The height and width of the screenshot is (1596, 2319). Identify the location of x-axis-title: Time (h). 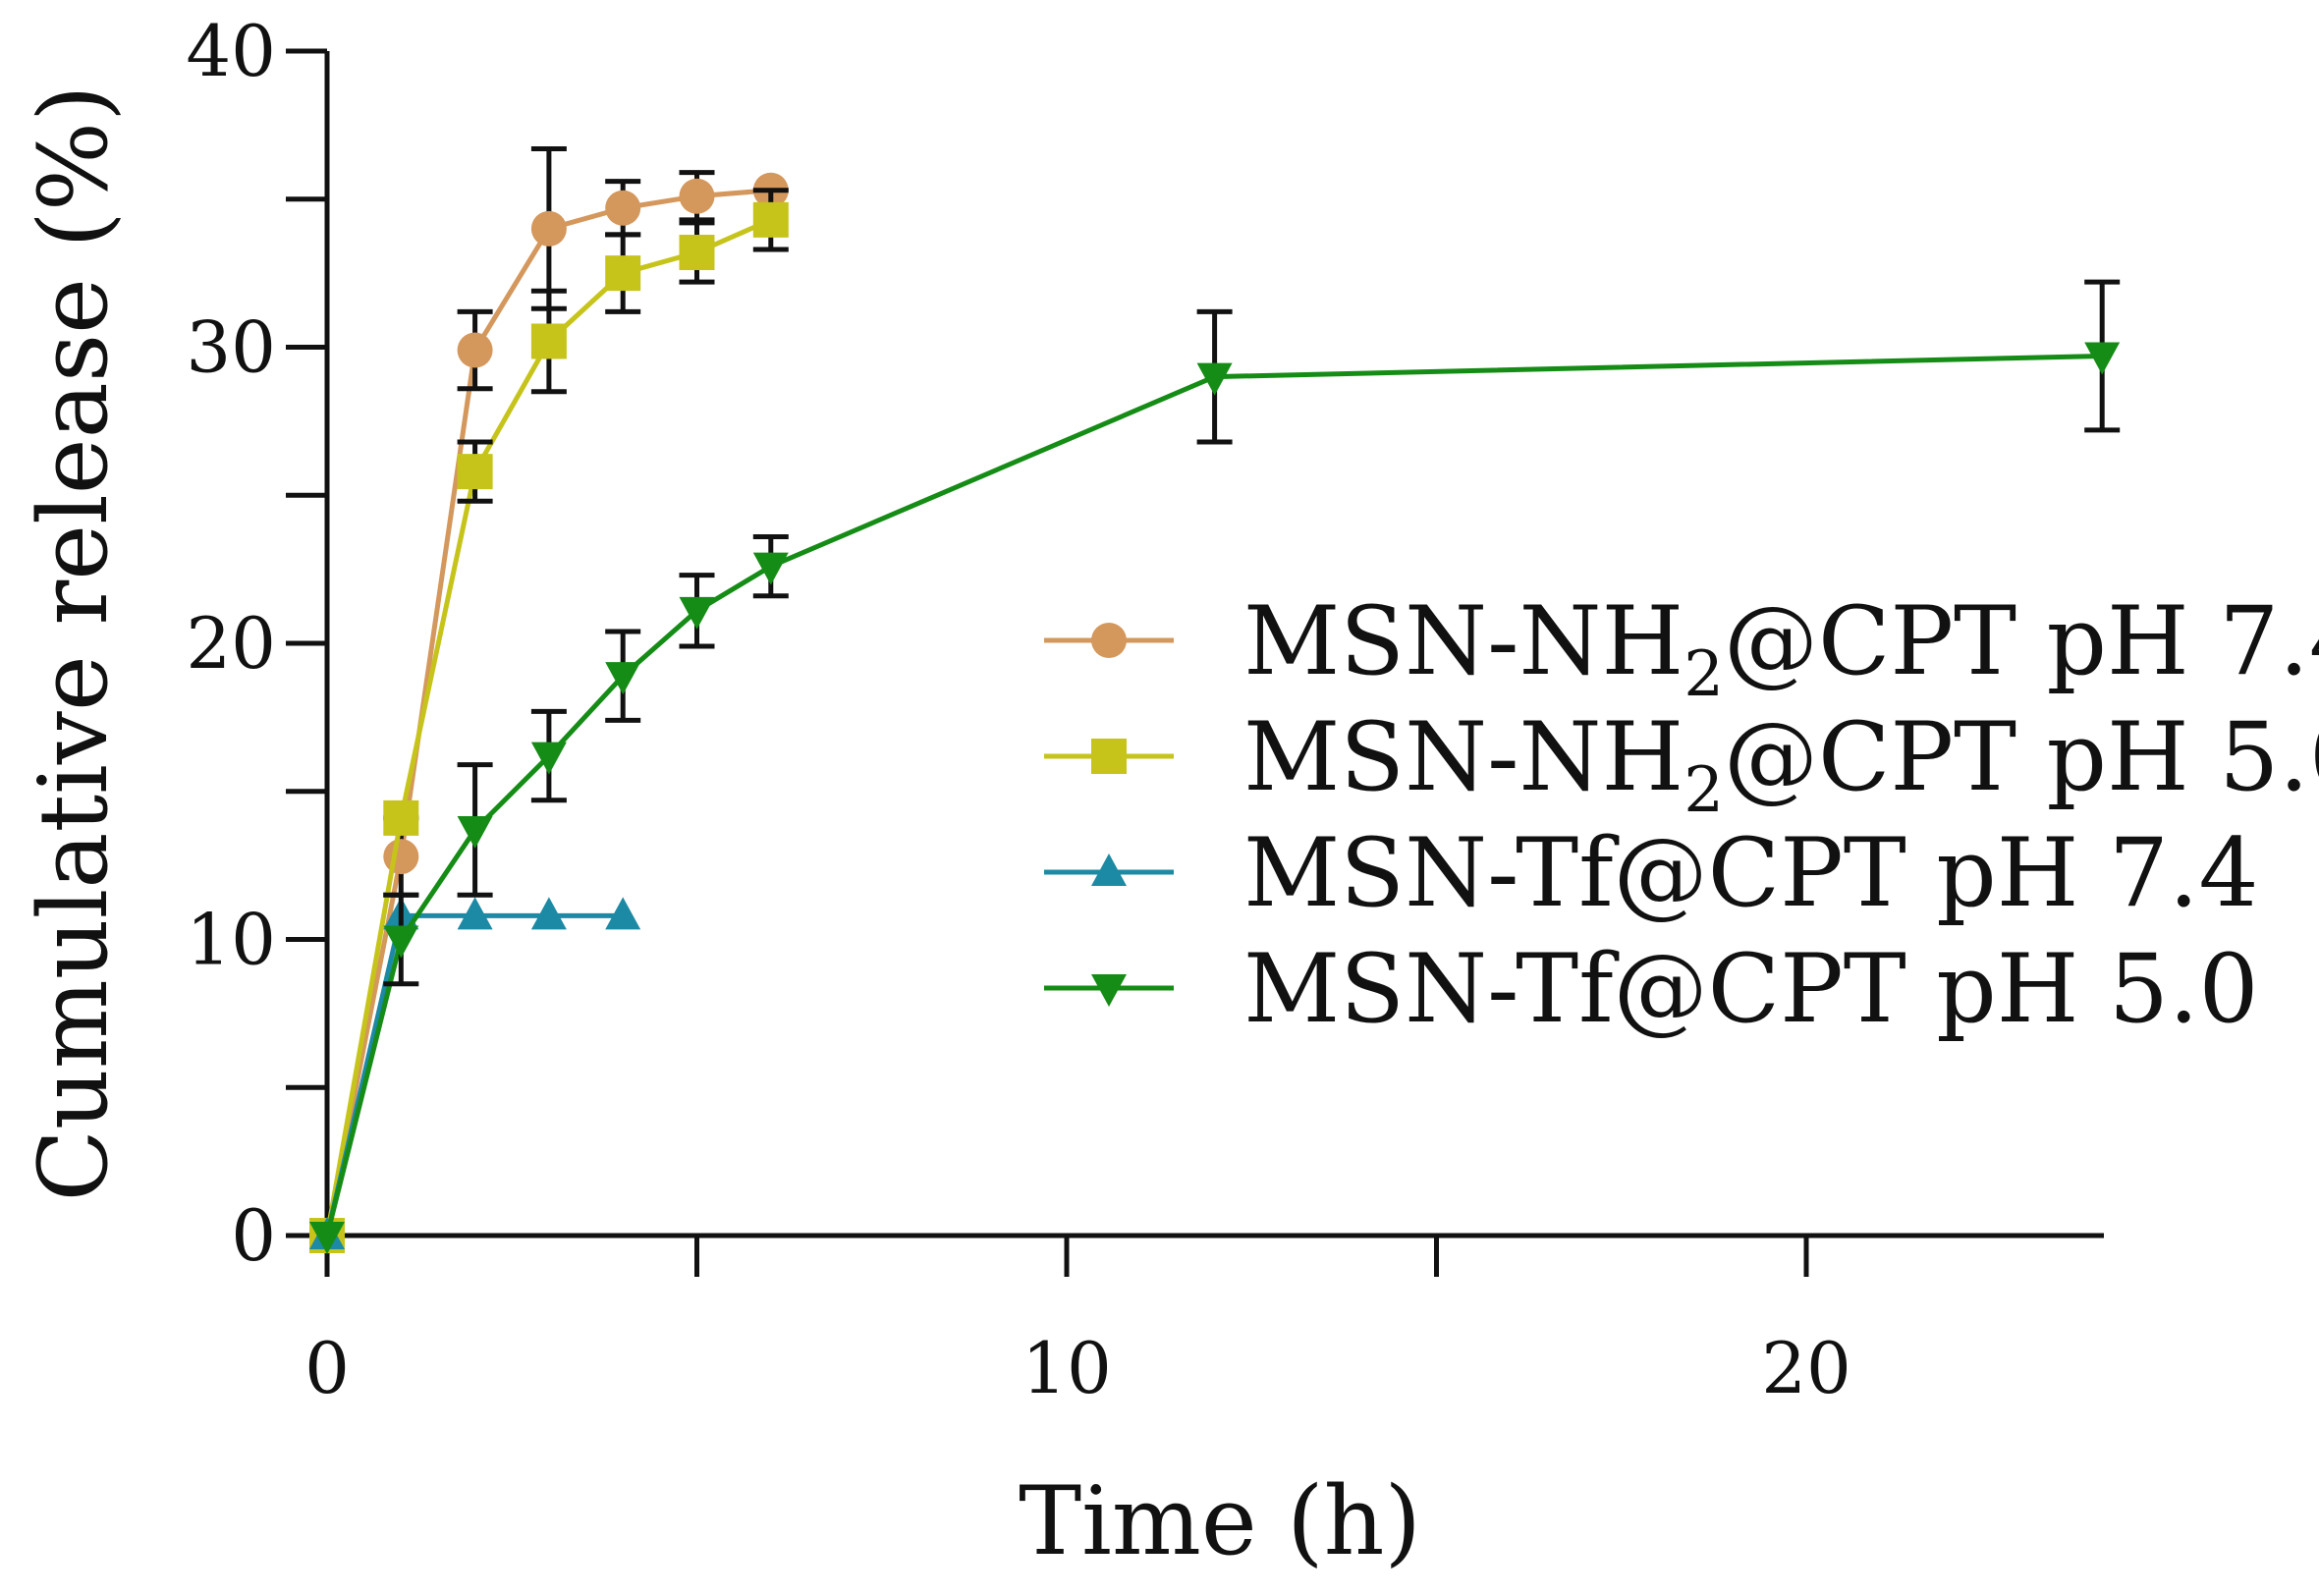
(1220, 1521).